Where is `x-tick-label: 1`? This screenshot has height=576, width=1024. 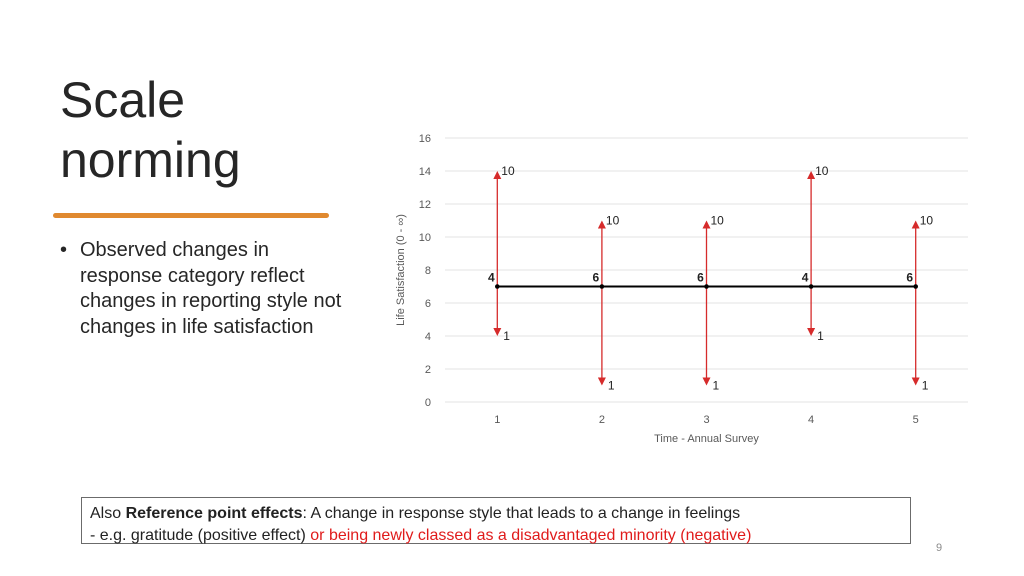 x-tick-label: 1 is located at coordinates (497, 420).